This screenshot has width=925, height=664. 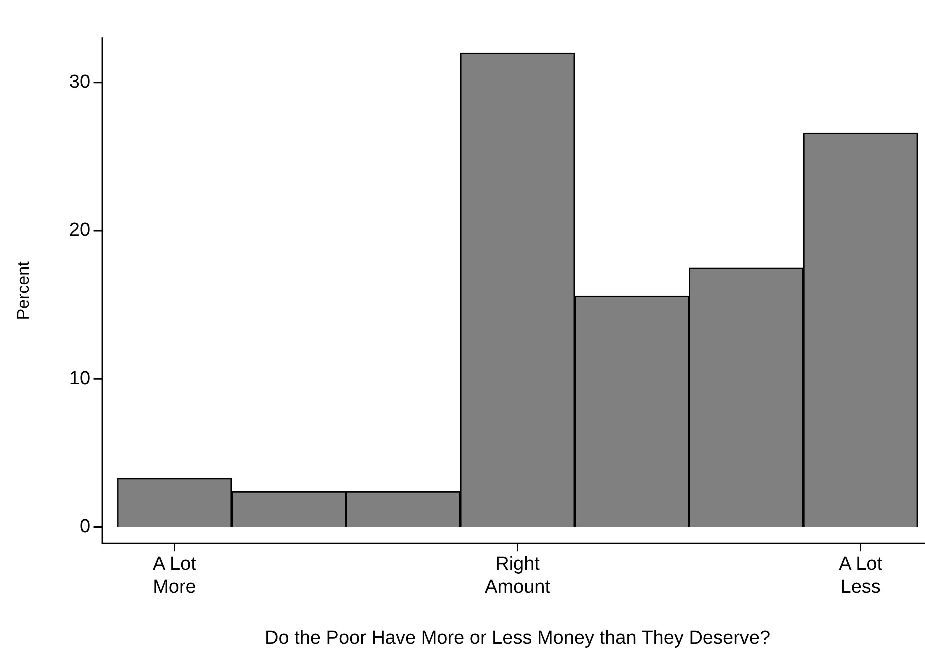 I want to click on x-tick-label: A Lot Less, so click(x=861, y=576).